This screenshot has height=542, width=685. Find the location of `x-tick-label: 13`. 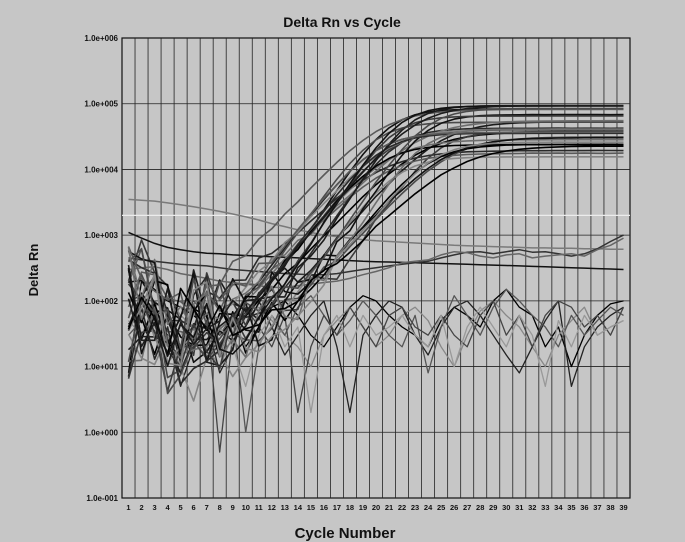

x-tick-label: 13 is located at coordinates (285, 507).